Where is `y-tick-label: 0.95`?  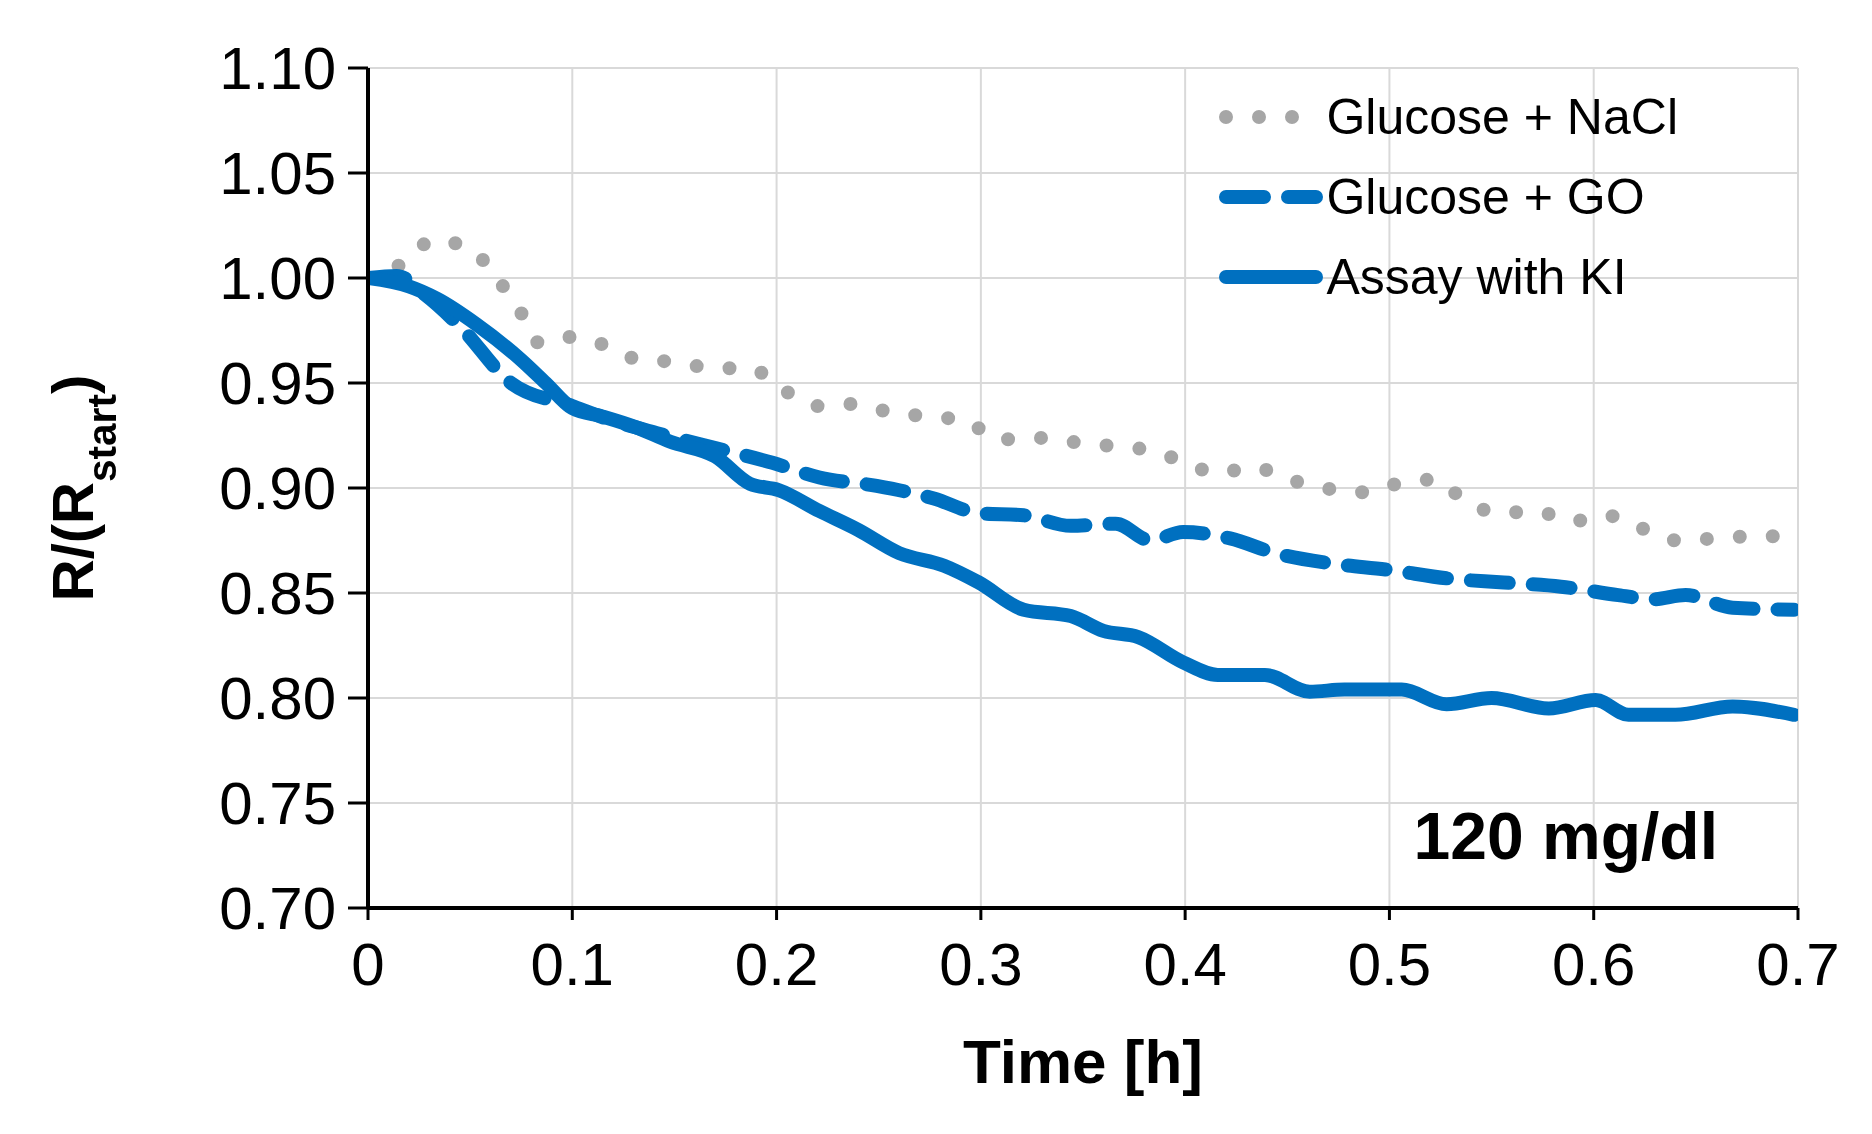
y-tick-label: 0.95 is located at coordinates (277, 384).